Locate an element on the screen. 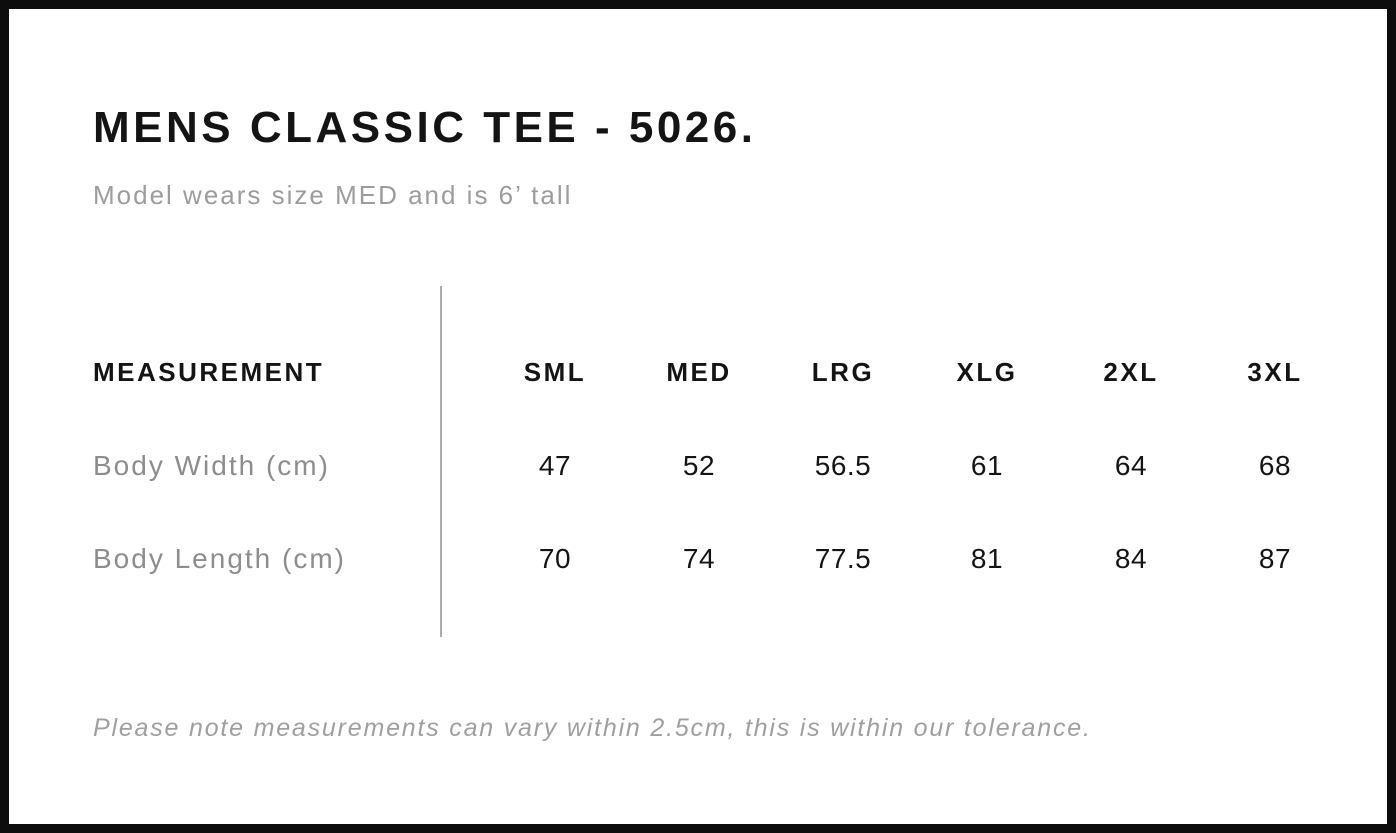 The width and height of the screenshot is (1396, 833). size-column-header: MED is located at coordinates (699, 372).